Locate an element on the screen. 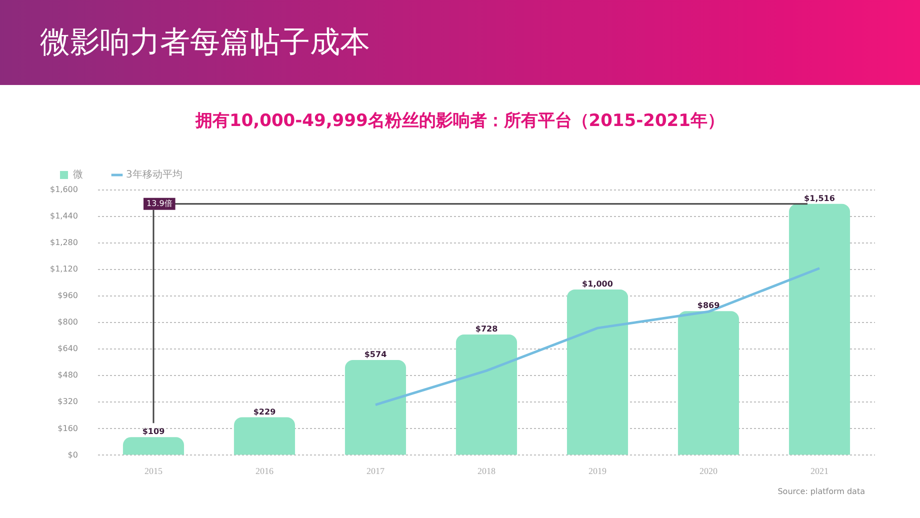  x-tick-label: 2018 is located at coordinates (486, 471).